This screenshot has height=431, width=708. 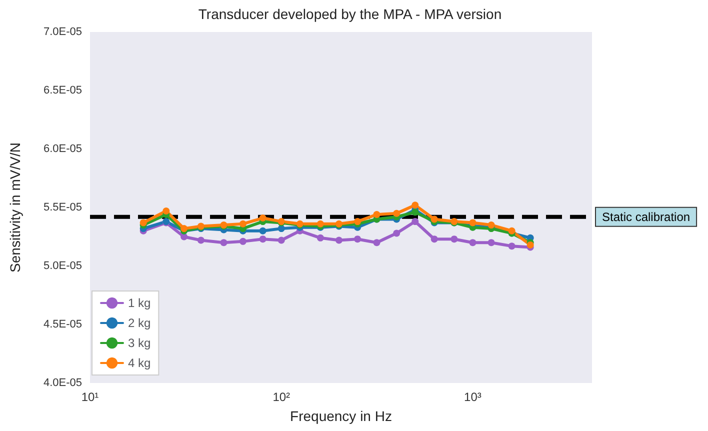 I want to click on y-tick-label: 6.0E-05, so click(x=62, y=149).